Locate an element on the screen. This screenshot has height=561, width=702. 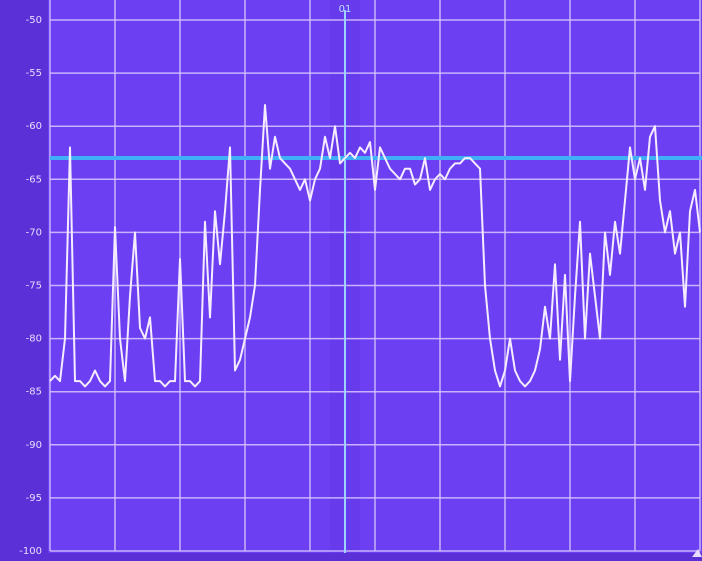
y-tick-label: -85 is located at coordinates (34, 392).